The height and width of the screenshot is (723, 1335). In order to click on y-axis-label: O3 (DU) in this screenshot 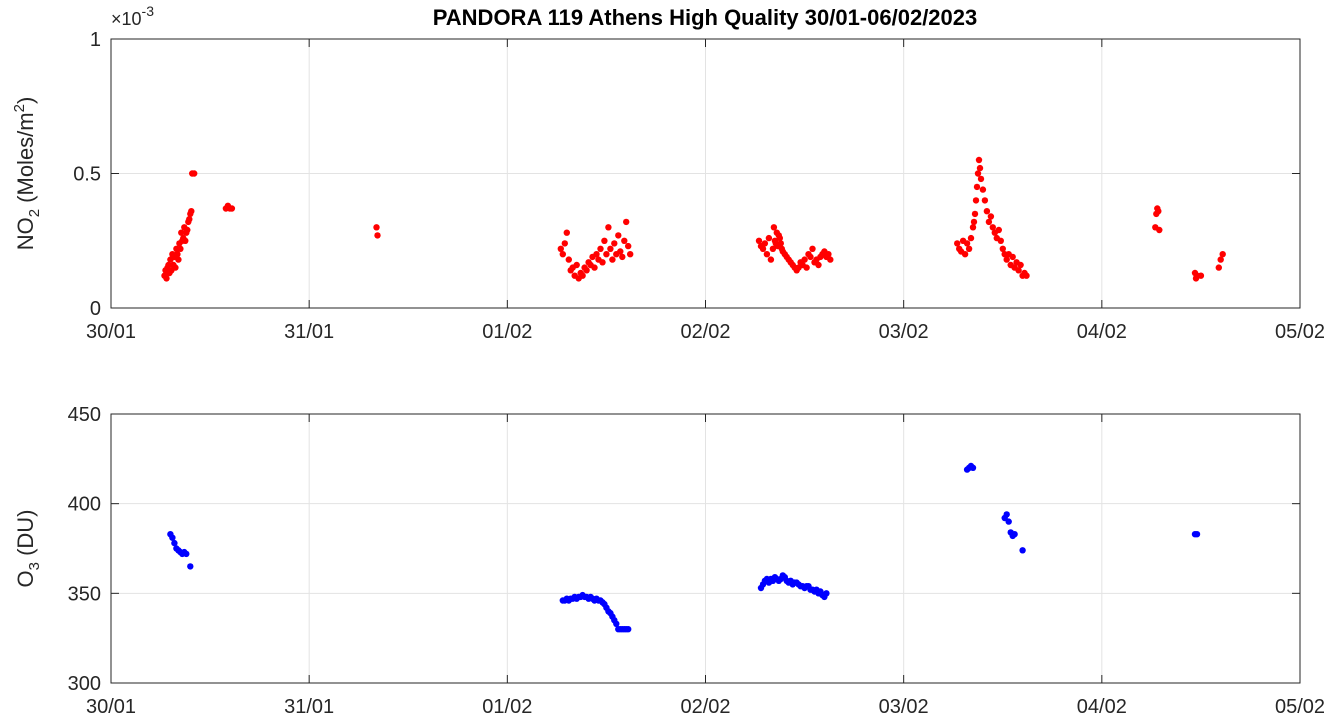, I will do `click(28, 548)`.